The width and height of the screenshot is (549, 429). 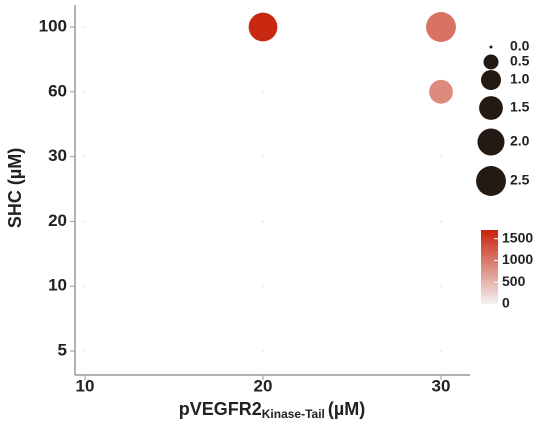 I want to click on size-legend-label: 0.5, so click(x=520, y=61).